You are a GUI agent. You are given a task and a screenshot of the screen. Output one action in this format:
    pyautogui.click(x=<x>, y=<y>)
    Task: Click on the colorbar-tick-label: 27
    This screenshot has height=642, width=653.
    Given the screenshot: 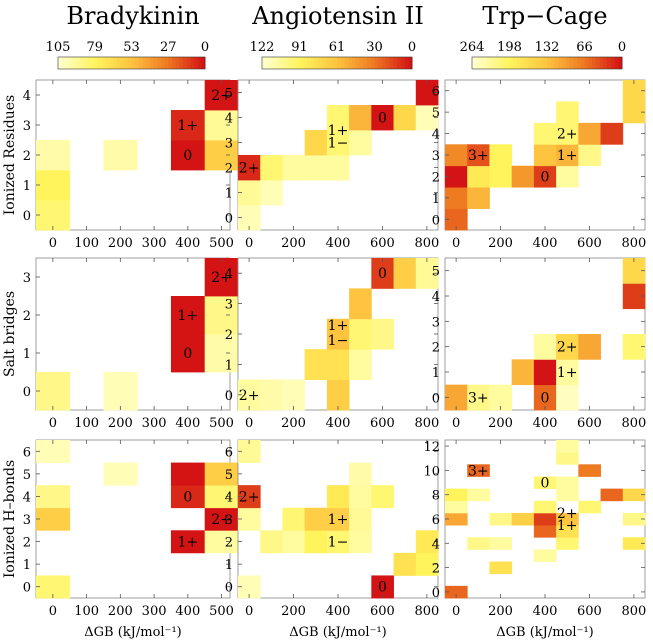 What is the action you would take?
    pyautogui.click(x=168, y=47)
    